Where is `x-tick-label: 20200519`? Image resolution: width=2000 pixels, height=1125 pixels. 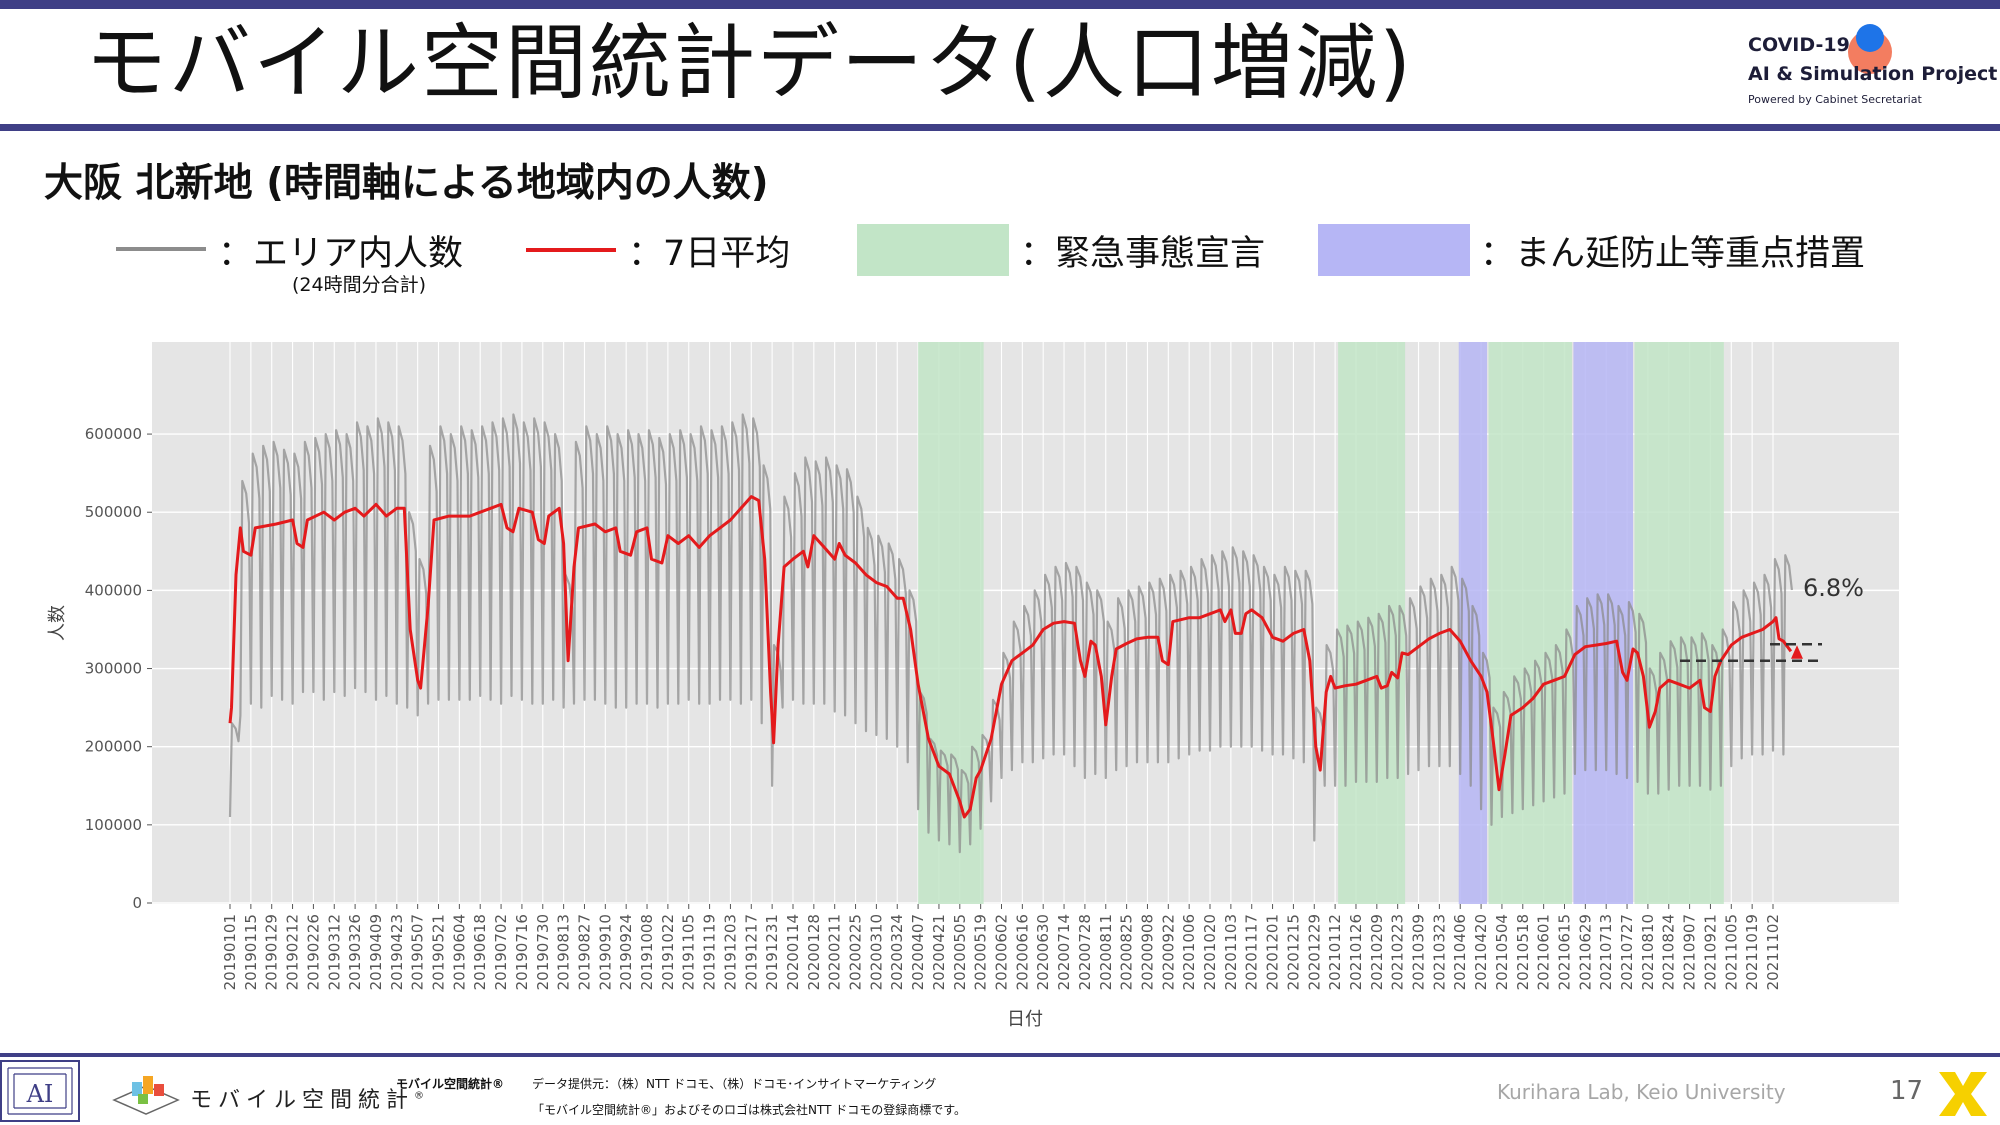 x-tick-label: 20200519 is located at coordinates (981, 952).